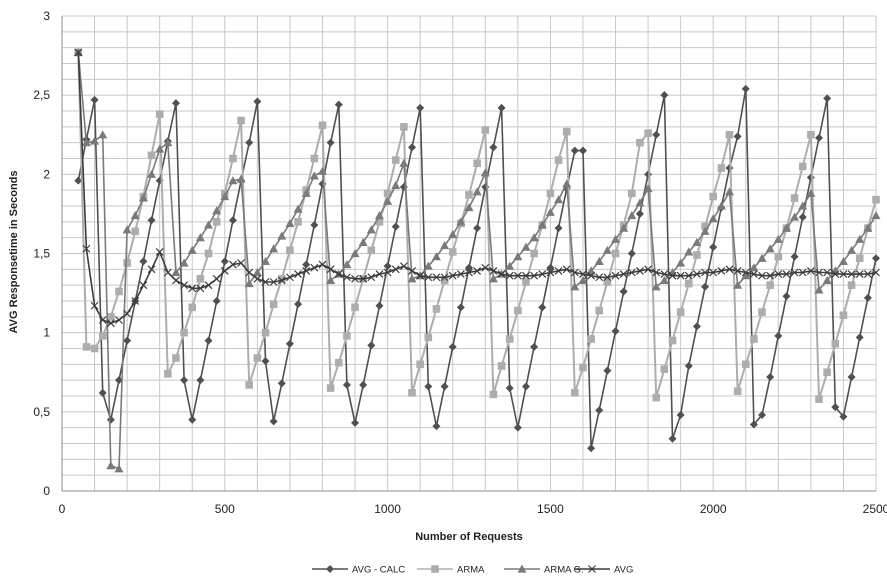 This screenshot has width=887, height=577. Describe the element at coordinates (875, 509) in the screenshot. I see `x-tick-label: 2500` at that location.